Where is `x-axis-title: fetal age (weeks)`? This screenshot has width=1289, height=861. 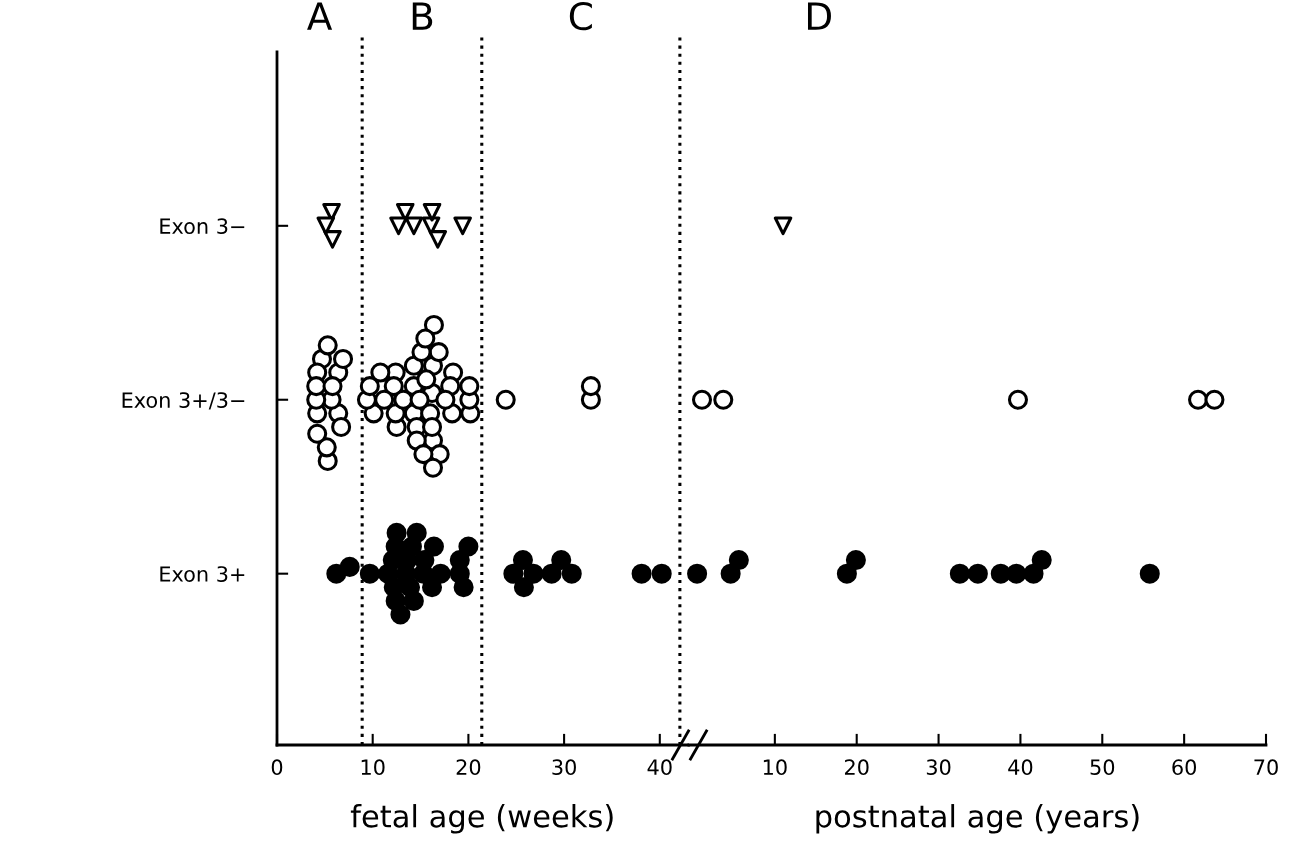 x-axis-title: fetal age (weeks) is located at coordinates (481, 819).